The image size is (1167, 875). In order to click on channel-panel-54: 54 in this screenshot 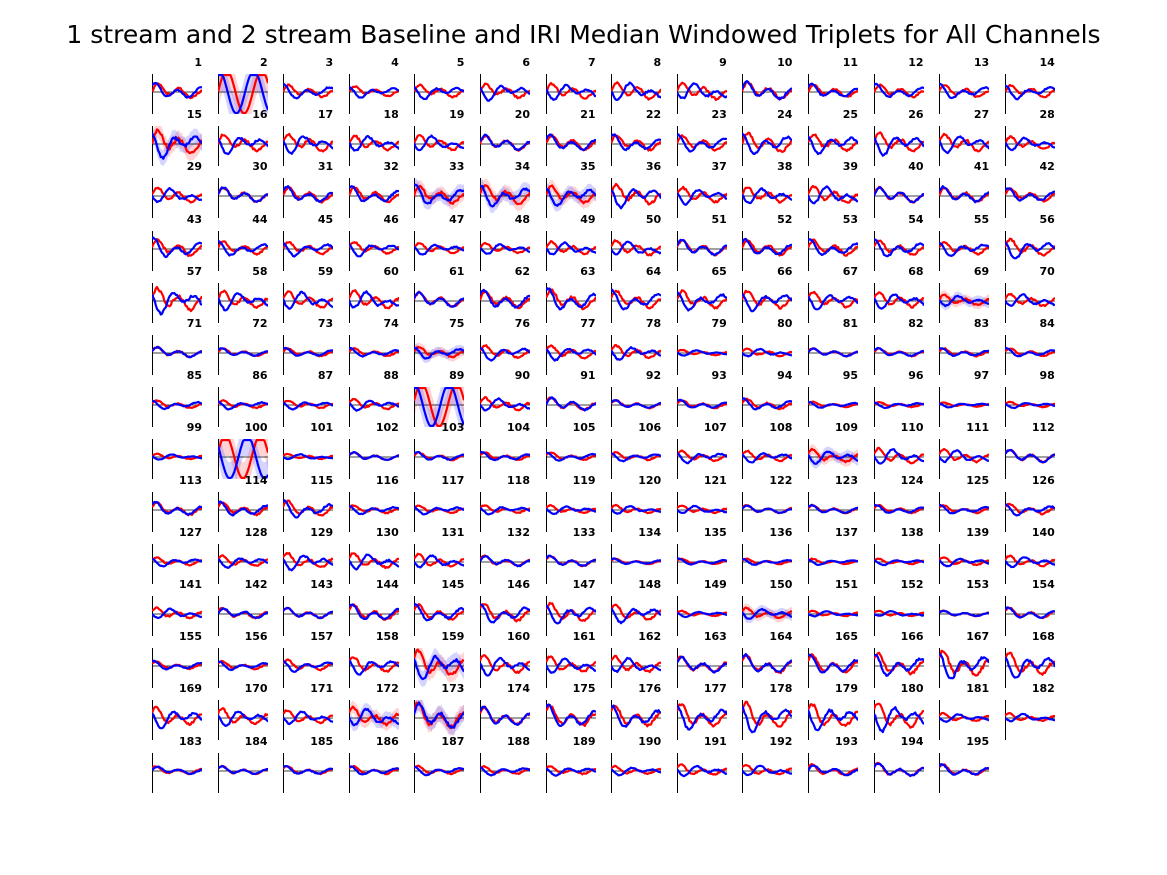, I will do `click(898, 242)`.